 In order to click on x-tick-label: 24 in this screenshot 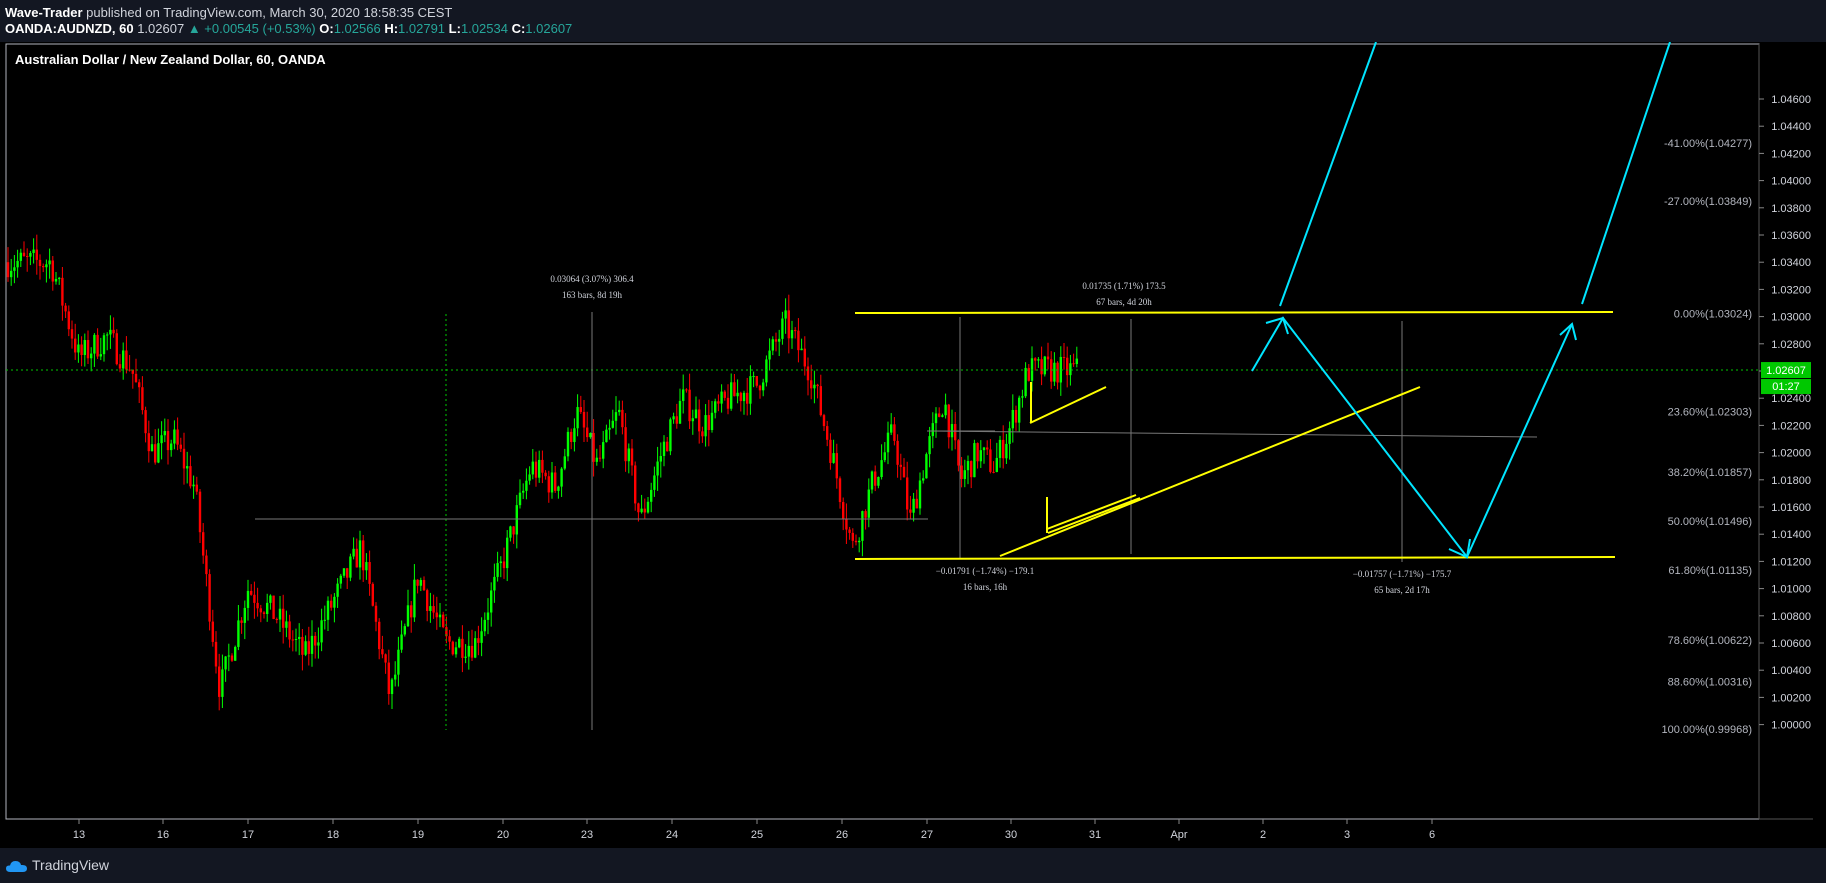, I will do `click(672, 835)`.